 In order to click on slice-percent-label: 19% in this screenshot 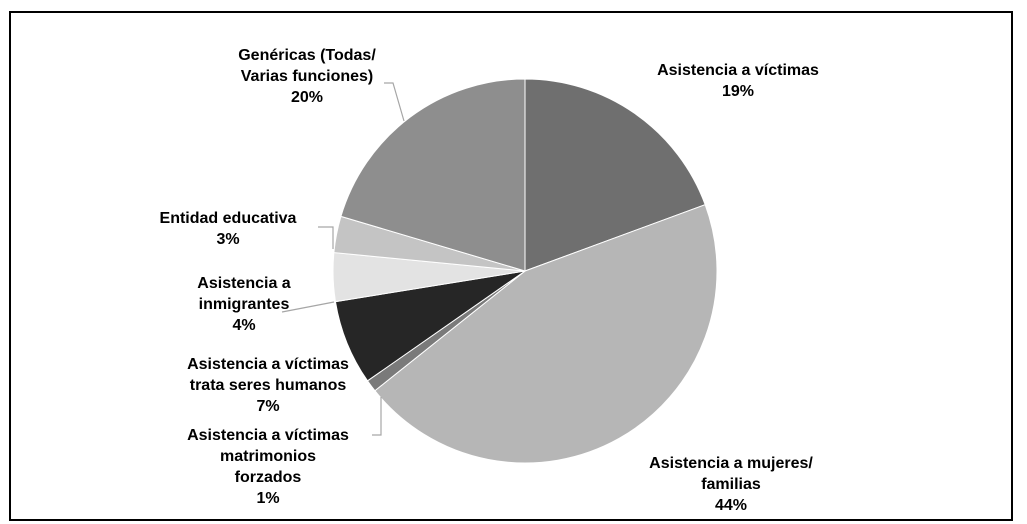, I will do `click(738, 91)`.